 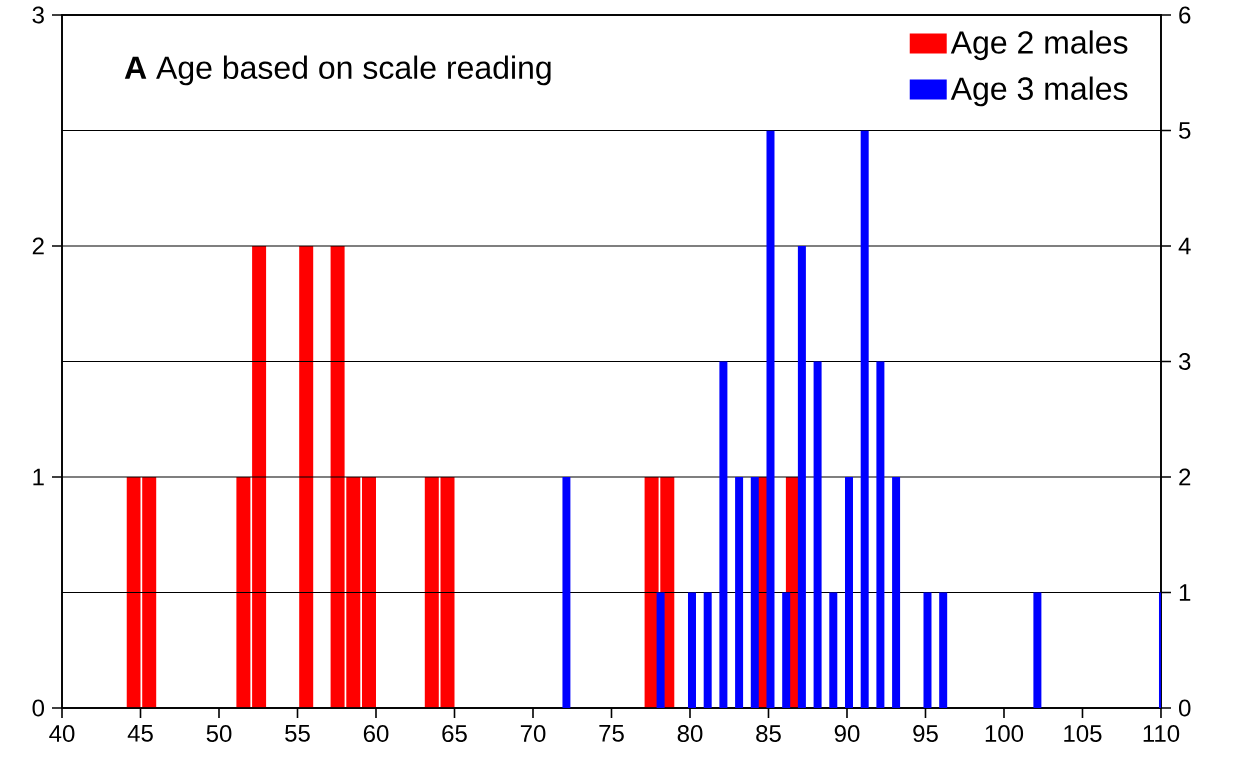 I want to click on y2-tick-label: 3, so click(x=1184, y=361).